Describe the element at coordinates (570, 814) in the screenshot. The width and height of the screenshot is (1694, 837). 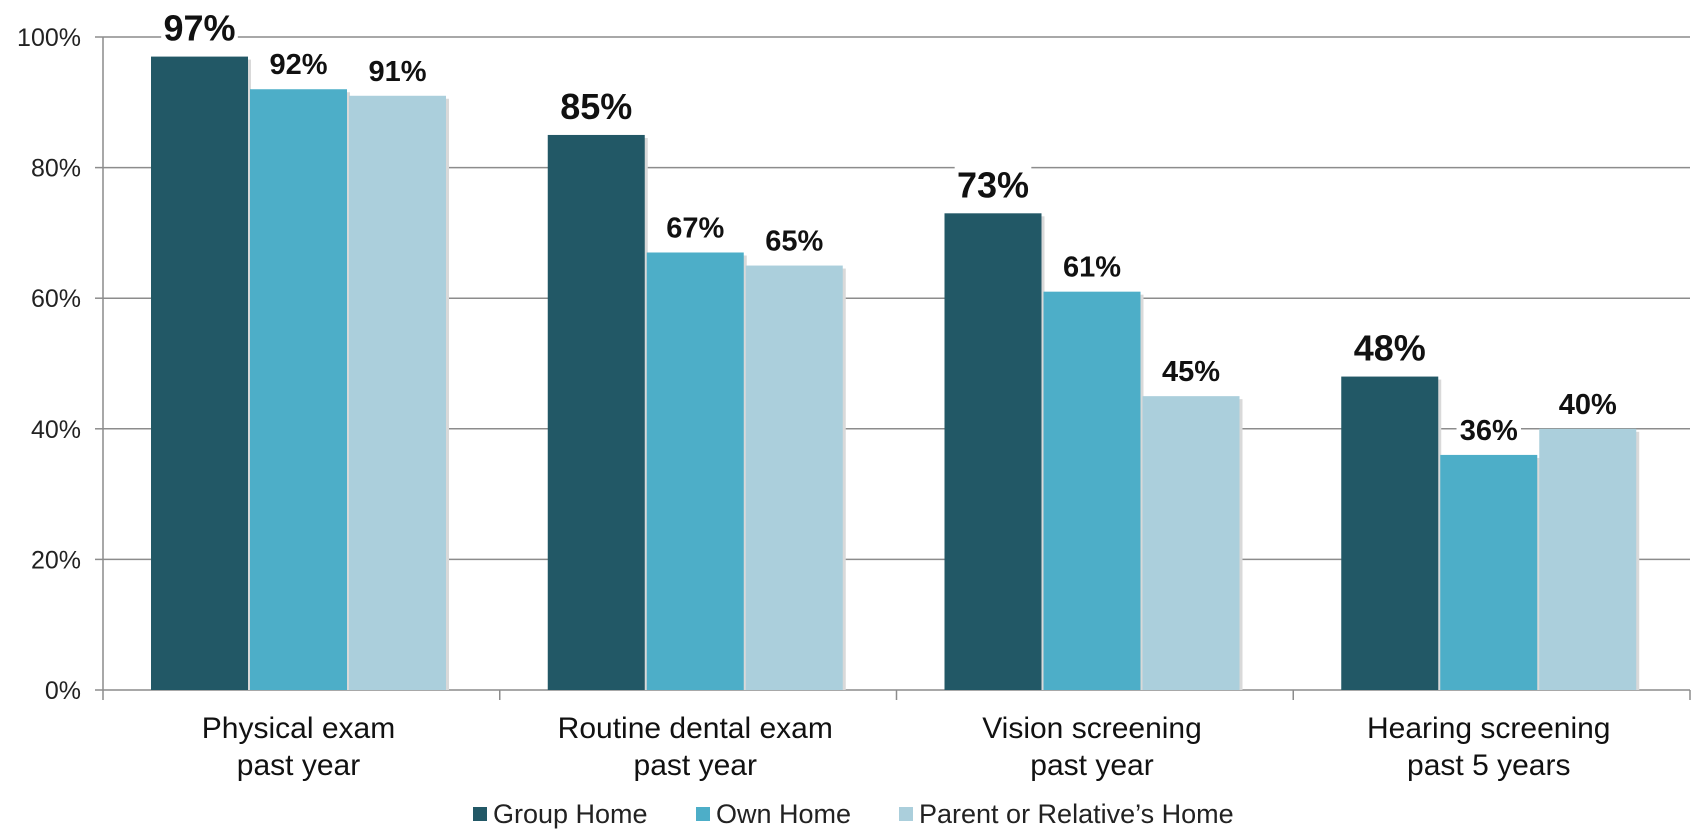
I see `legend-label: Group Home` at that location.